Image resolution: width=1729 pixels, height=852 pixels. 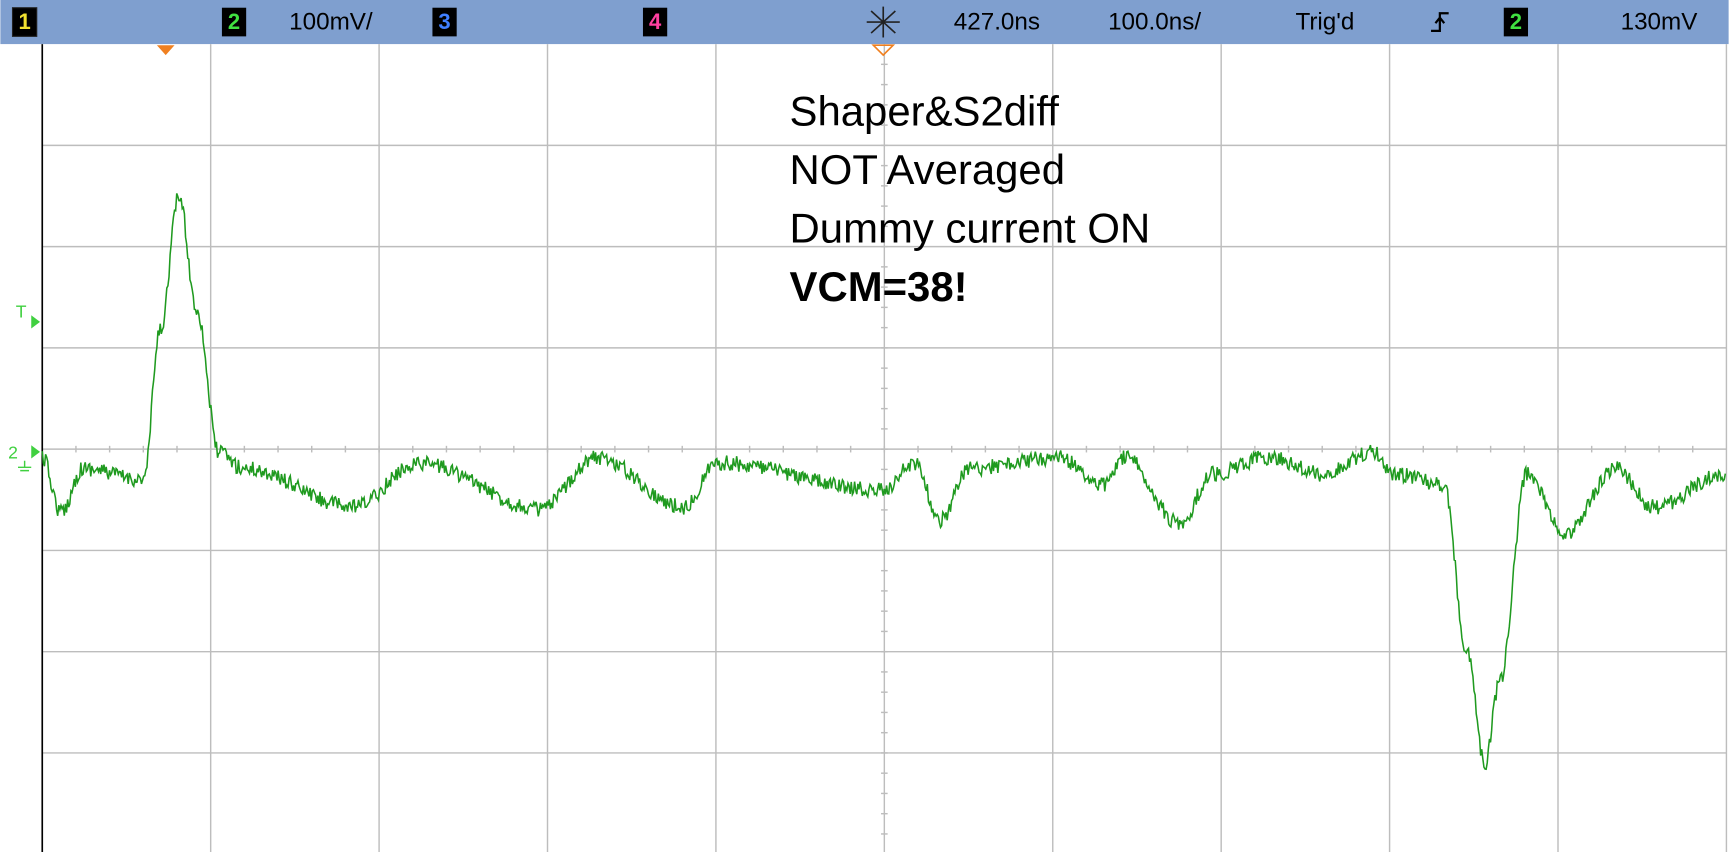 I want to click on channel-1: 1, so click(x=24, y=21).